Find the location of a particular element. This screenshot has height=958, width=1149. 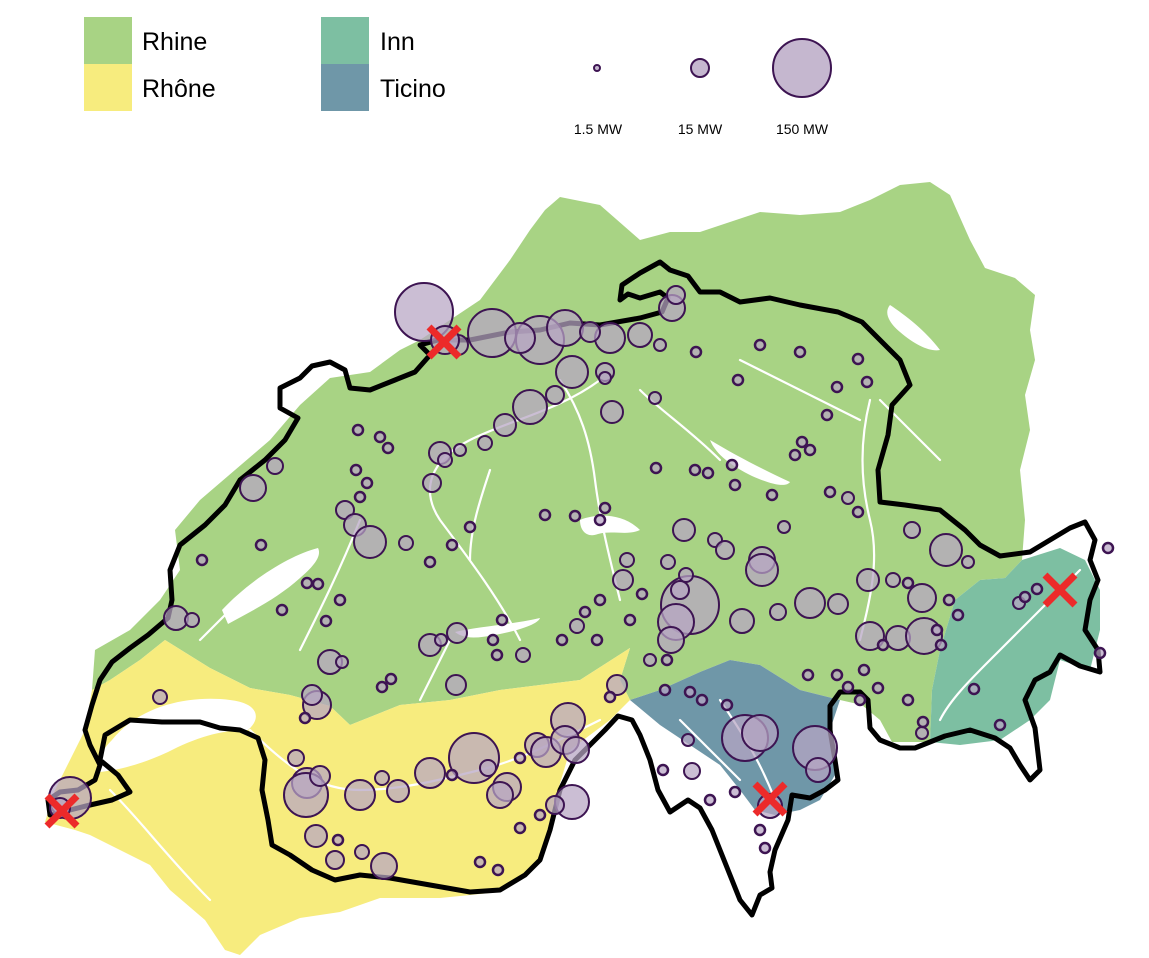

river-sitter is located at coordinates (910, 430).